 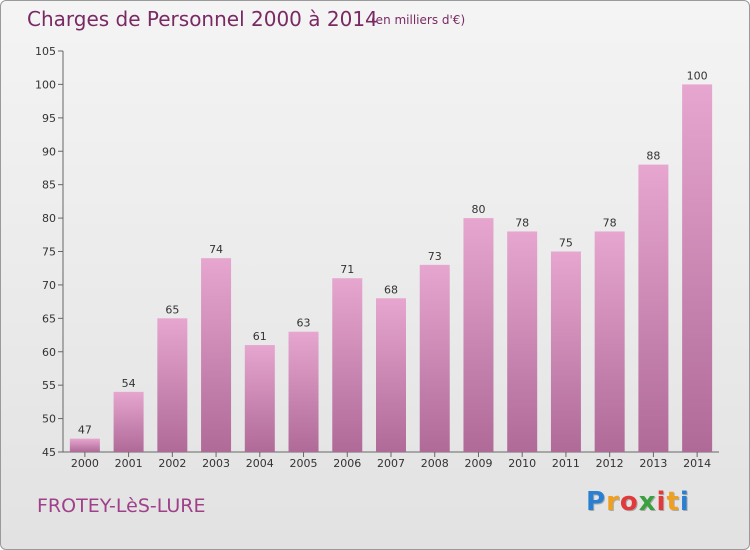 What do you see at coordinates (49, 419) in the screenshot?
I see `y-tick-label: 50` at bounding box center [49, 419].